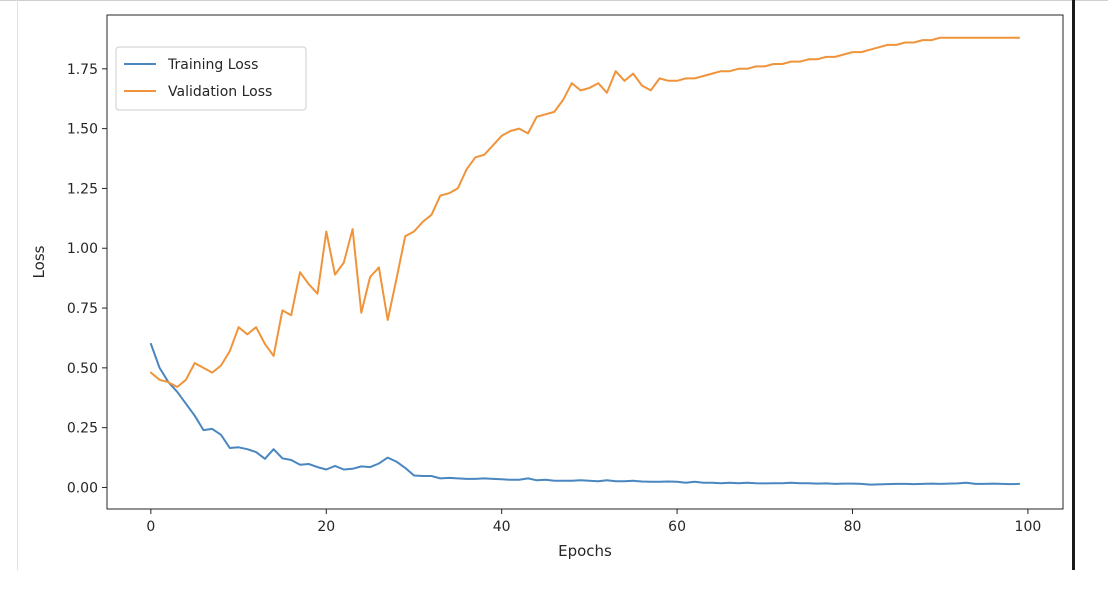 The width and height of the screenshot is (1108, 594). I want to click on y-axis-ticks: 0.00 0.25 0.50 0.75 1.00 1.25 1.50 1.75, so click(87, 279).